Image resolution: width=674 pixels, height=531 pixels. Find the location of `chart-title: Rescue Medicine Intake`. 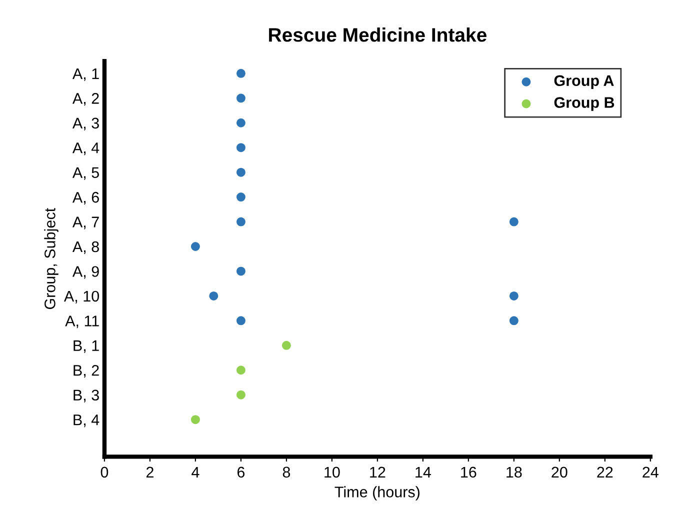

chart-title: Rescue Medicine Intake is located at coordinates (377, 35).